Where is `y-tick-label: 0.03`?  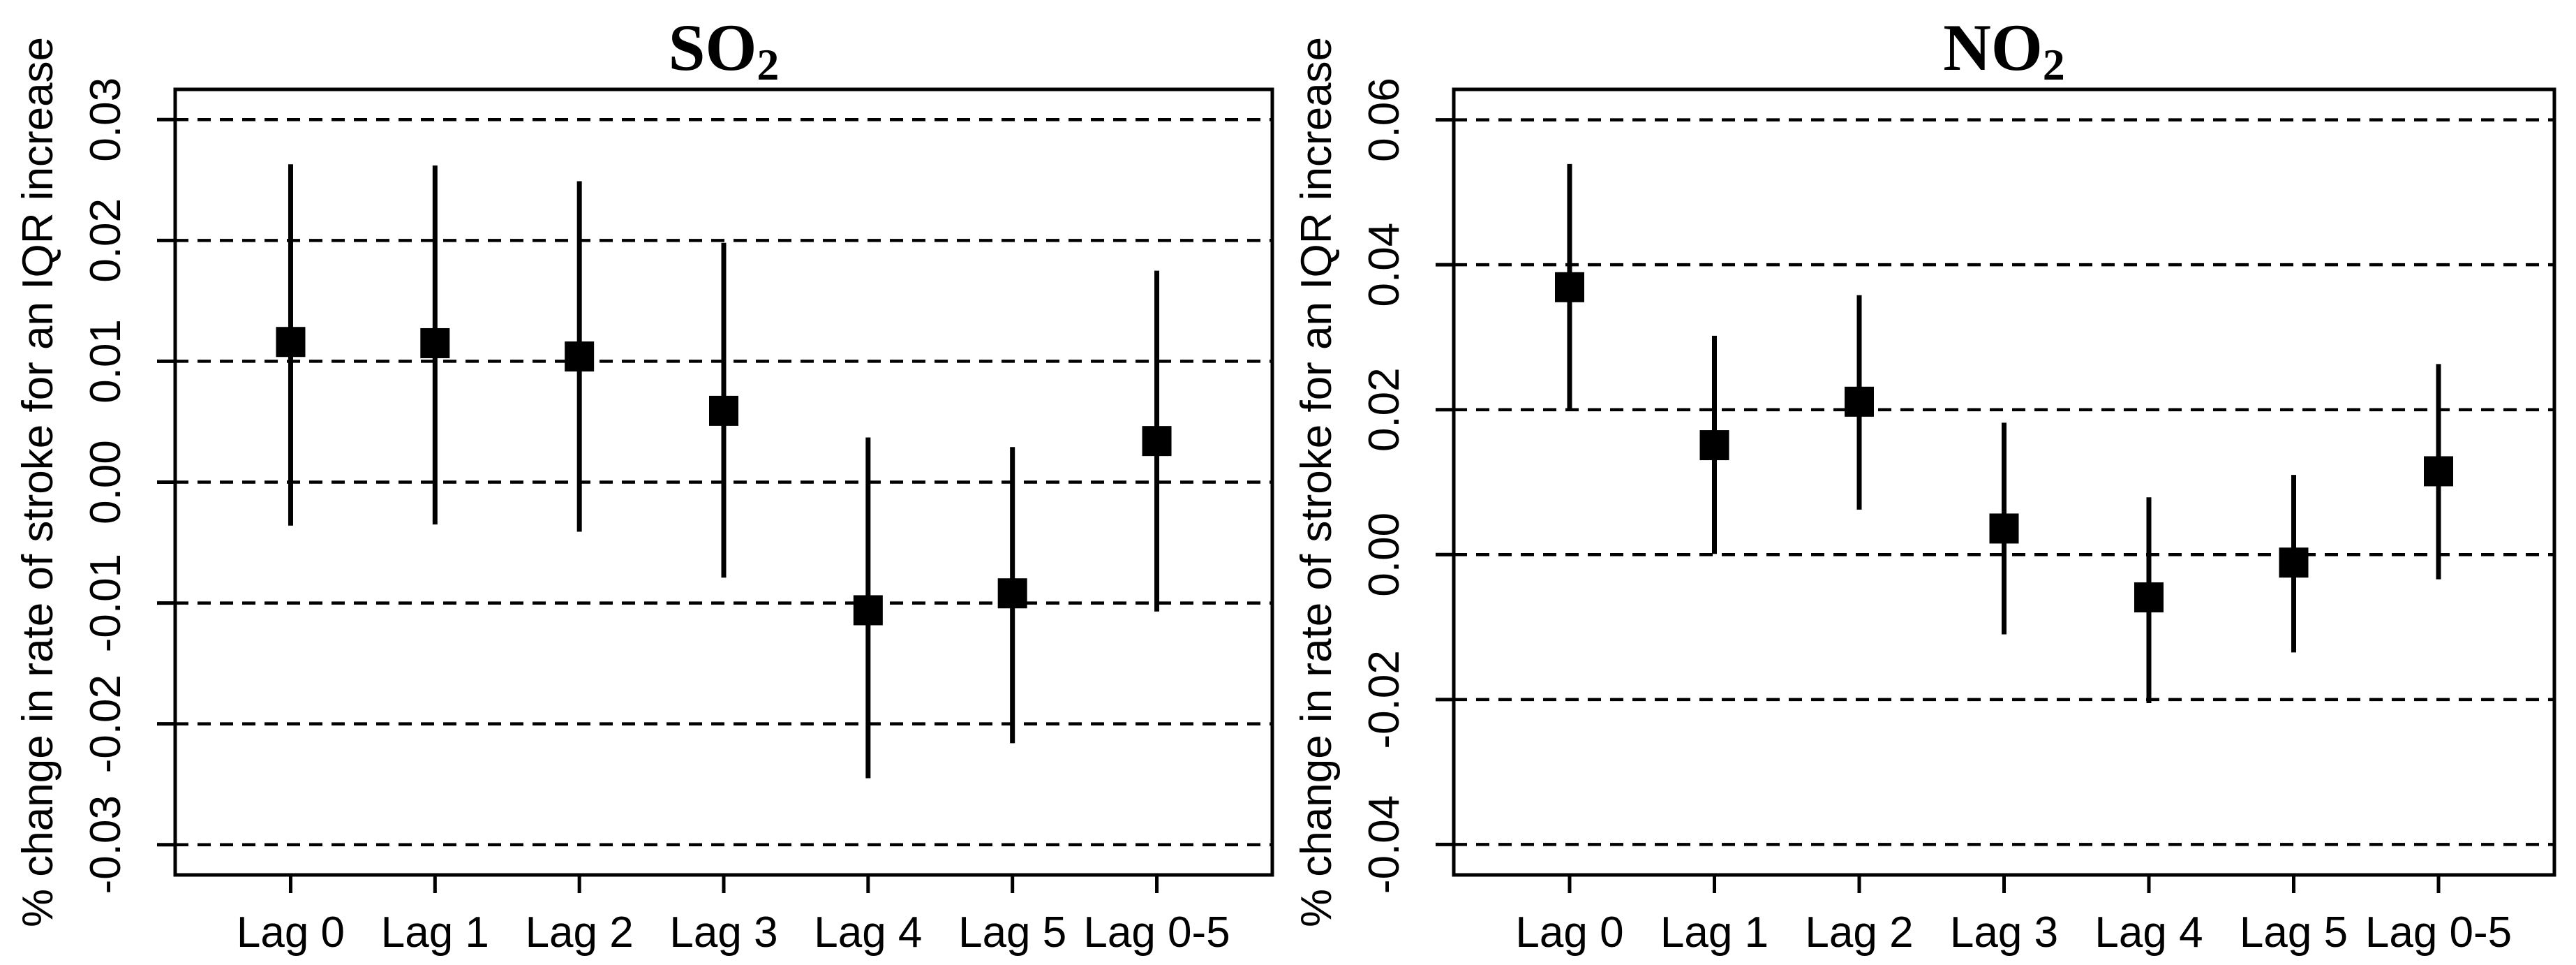
y-tick-label: 0.03 is located at coordinates (106, 120).